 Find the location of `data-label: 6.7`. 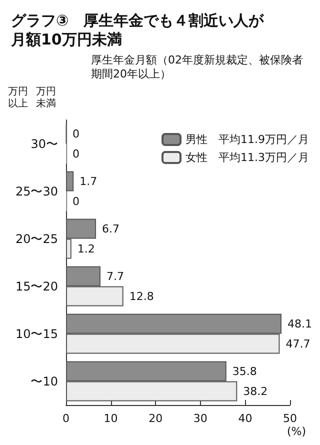

data-label: 6.7 is located at coordinates (111, 229).